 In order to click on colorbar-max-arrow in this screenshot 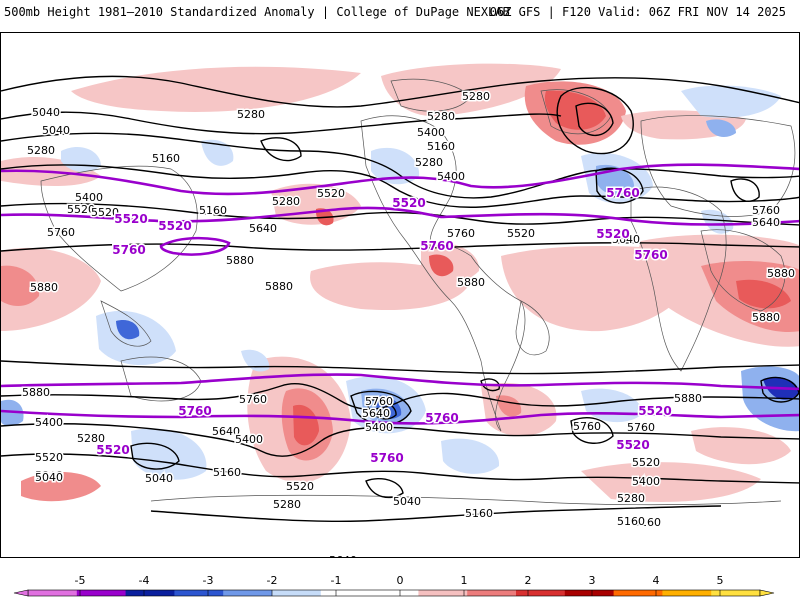, I will do `click(767, 593)`.